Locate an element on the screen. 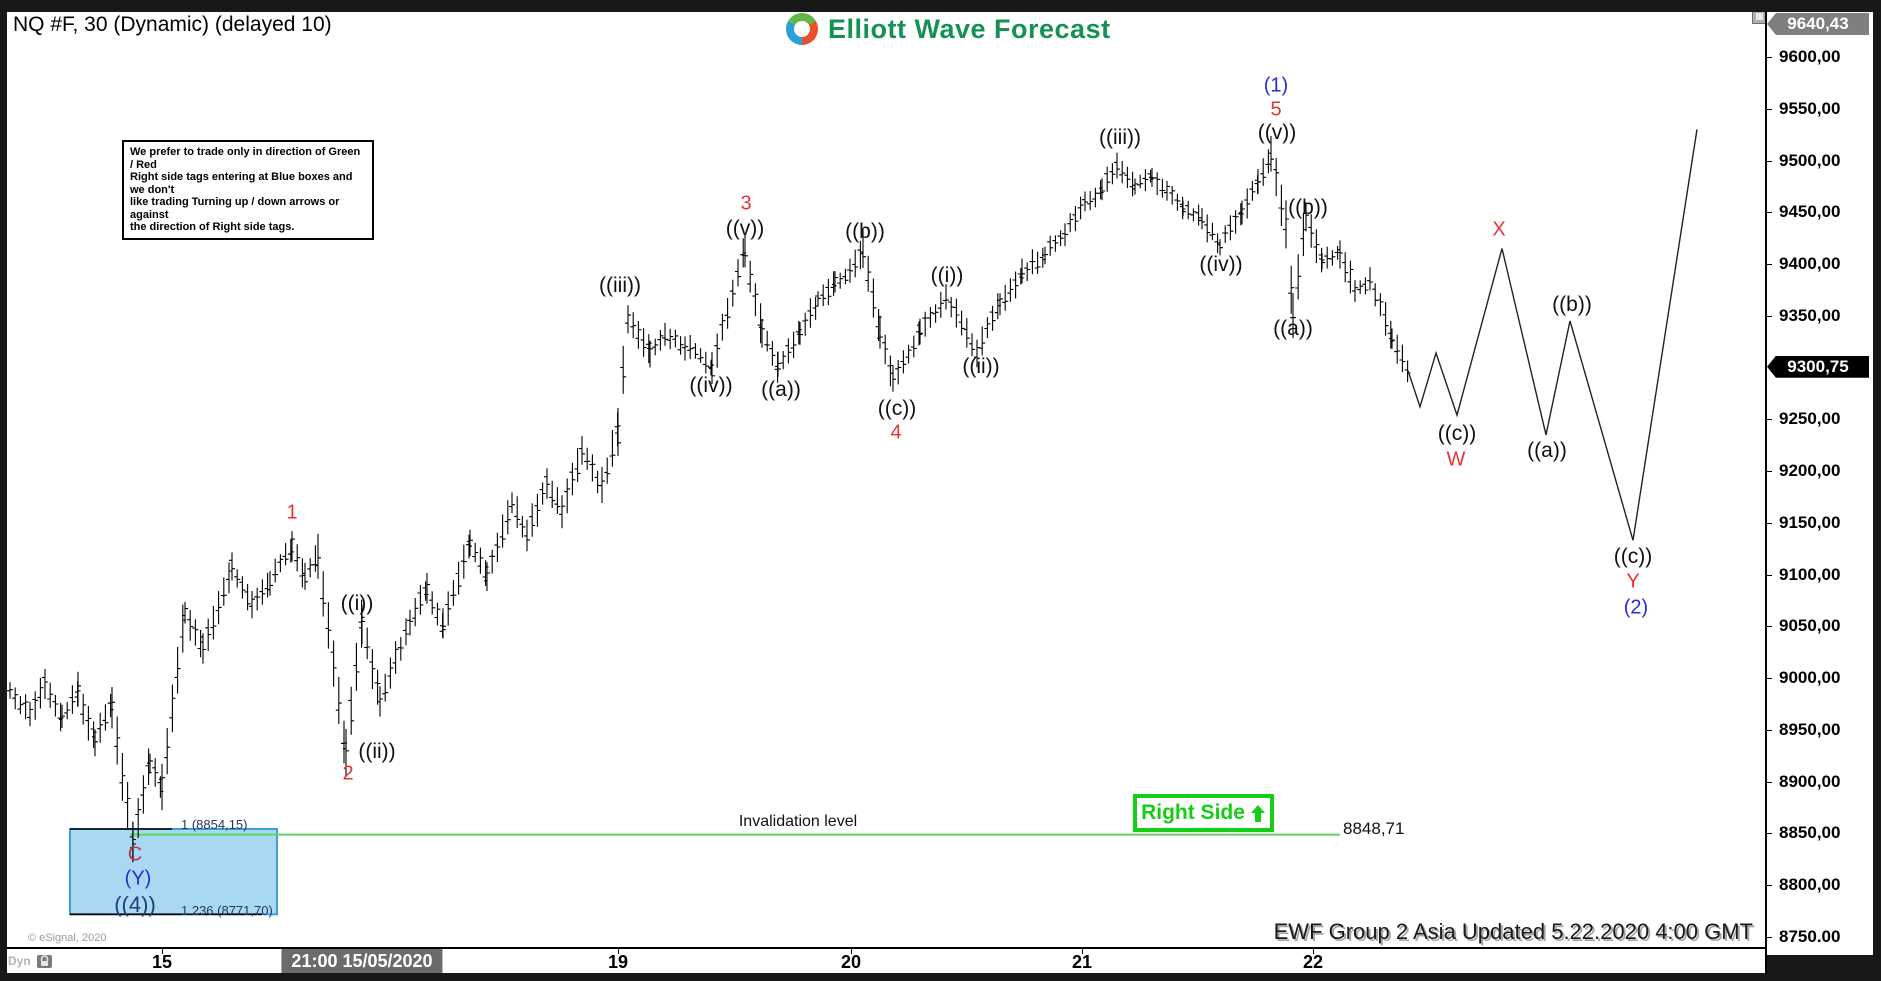 This screenshot has height=981, width=1881. time-tick-label: 20 is located at coordinates (851, 962).